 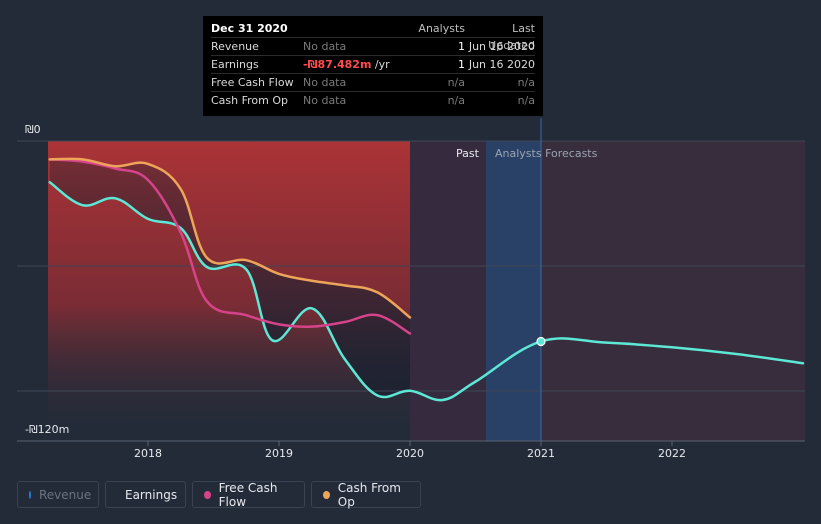 I want to click on y-tick-label-top: ₪0, so click(x=33, y=129).